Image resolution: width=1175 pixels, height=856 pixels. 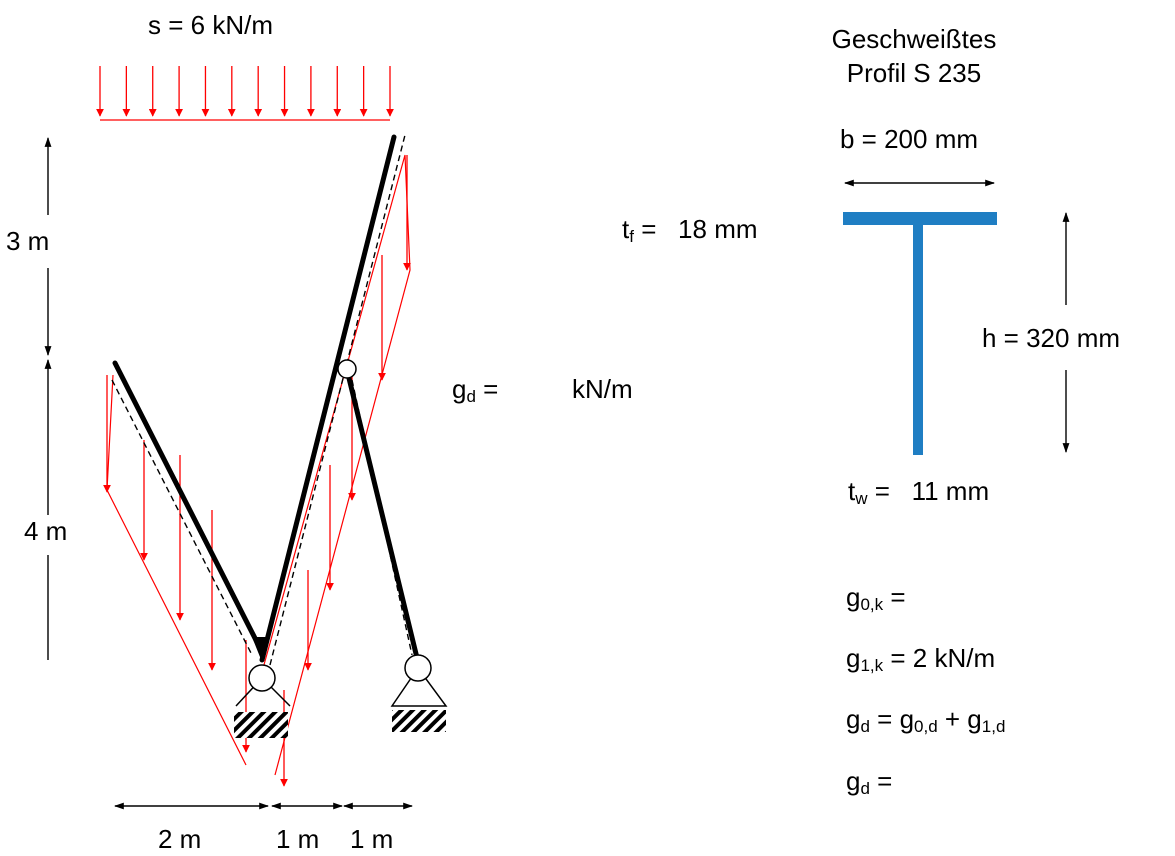 What do you see at coordinates (261, 649) in the screenshot?
I see `rigid-joint` at bounding box center [261, 649].